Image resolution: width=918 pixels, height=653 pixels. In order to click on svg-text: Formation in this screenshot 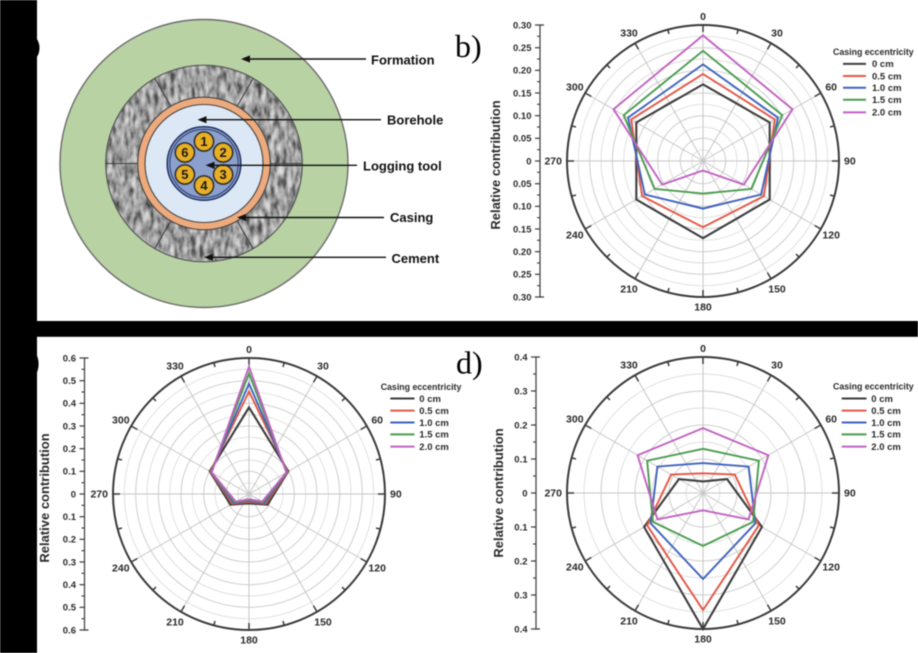, I will do `click(403, 60)`.